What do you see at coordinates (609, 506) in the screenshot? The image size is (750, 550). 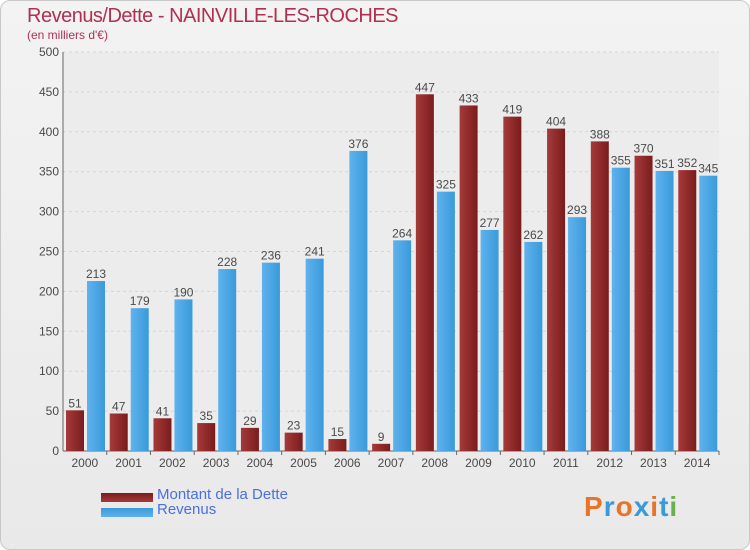 I see `logo-letter: r` at bounding box center [609, 506].